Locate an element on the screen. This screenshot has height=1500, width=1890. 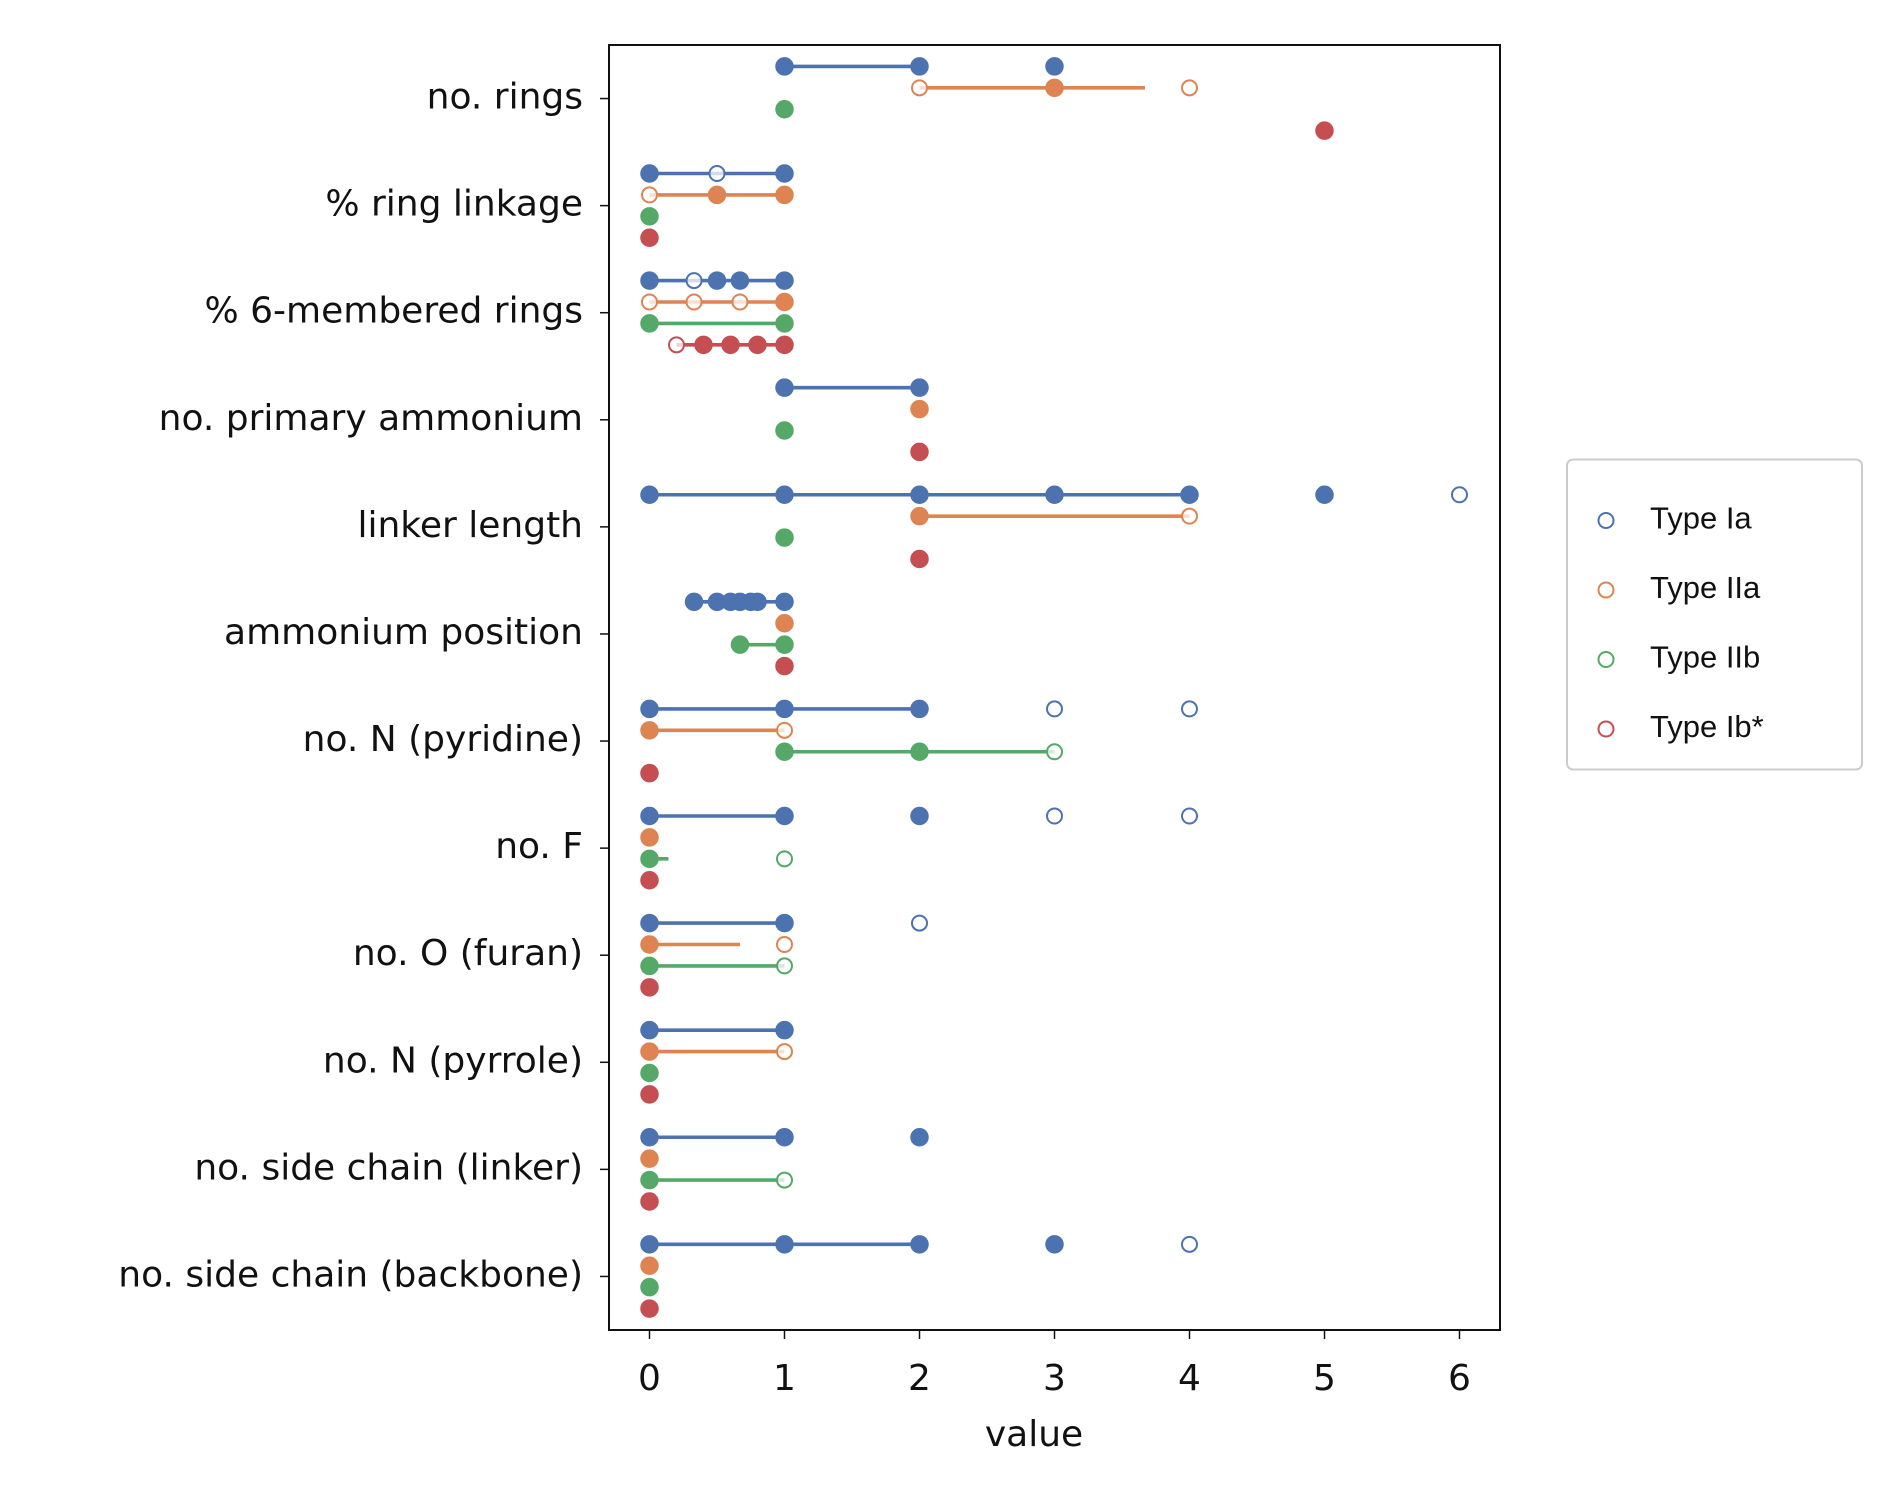
x-tick-label: 5 is located at coordinates (1324, 1378).